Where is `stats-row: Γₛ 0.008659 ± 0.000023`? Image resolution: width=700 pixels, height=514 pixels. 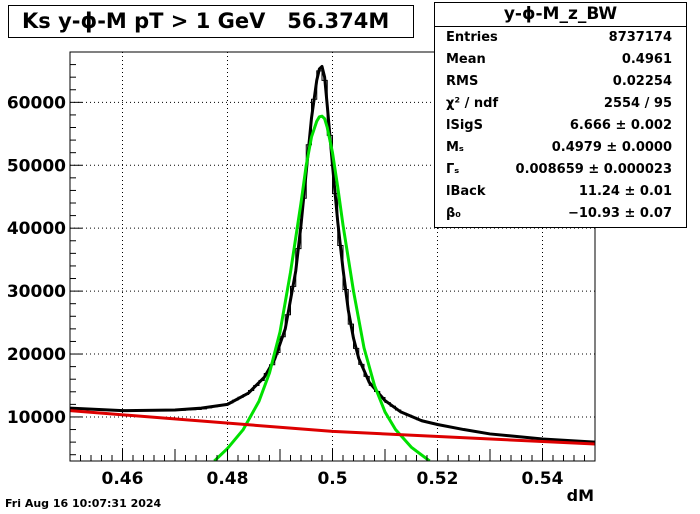 stats-row: Γₛ 0.008659 ± 0.000023 is located at coordinates (560, 170).